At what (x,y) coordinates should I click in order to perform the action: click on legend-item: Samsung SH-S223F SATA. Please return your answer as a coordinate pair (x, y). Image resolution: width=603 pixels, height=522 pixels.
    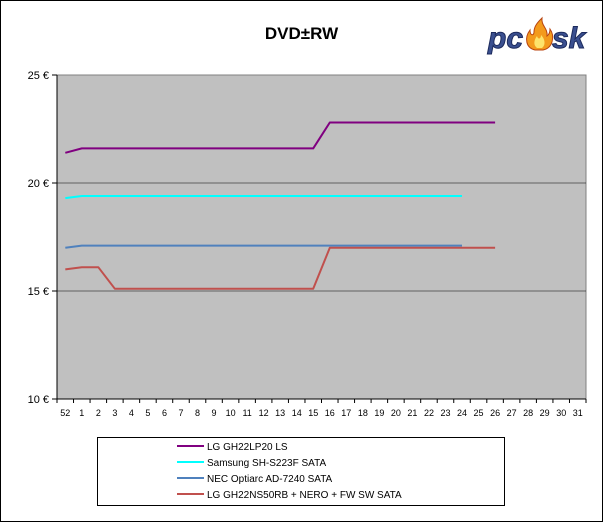
    Looking at the image, I should click on (251, 463).